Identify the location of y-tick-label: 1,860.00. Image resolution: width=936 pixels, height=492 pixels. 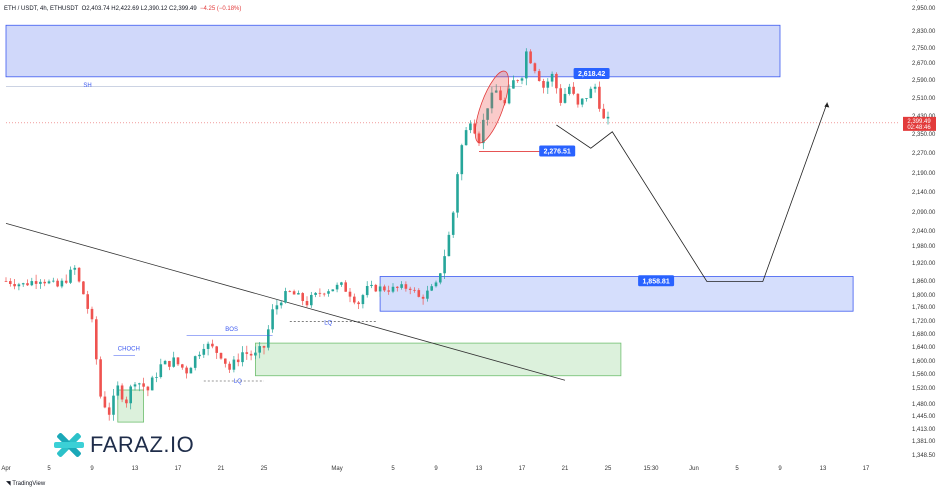
(924, 282).